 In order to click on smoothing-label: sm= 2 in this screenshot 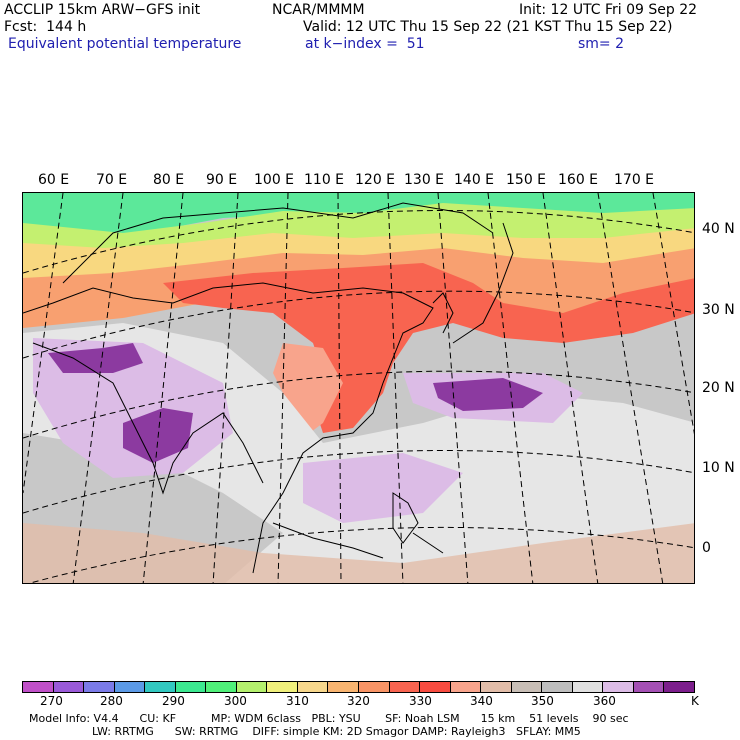, I will do `click(601, 44)`.